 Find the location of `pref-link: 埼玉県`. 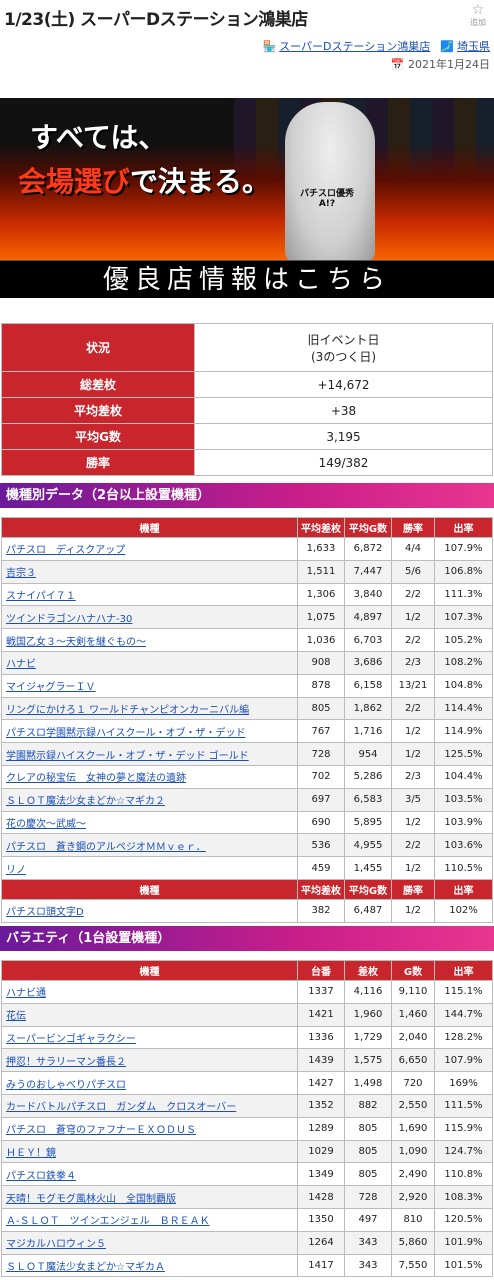

pref-link: 埼玉県 is located at coordinates (473, 46).